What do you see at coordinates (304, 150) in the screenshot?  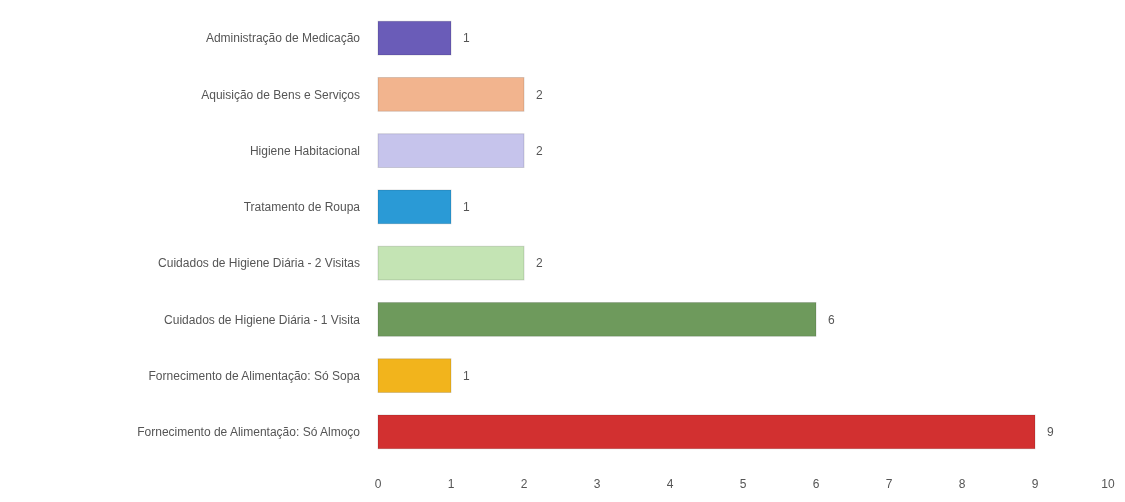 I see `y-tick-label: Higiene Habitacional` at bounding box center [304, 150].